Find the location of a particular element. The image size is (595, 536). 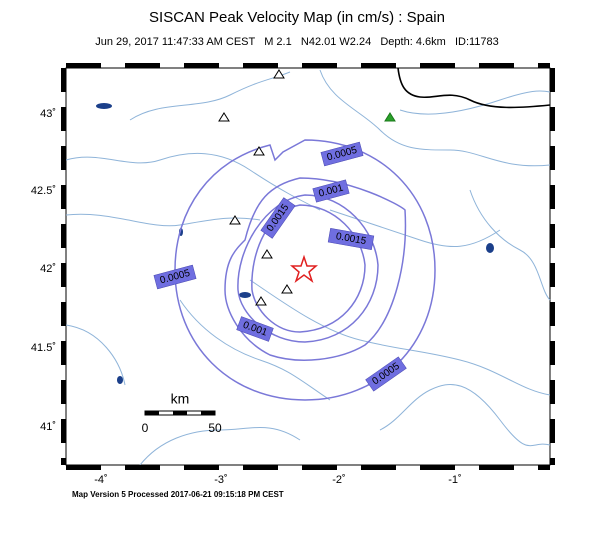

epicenter is located at coordinates (304, 269).